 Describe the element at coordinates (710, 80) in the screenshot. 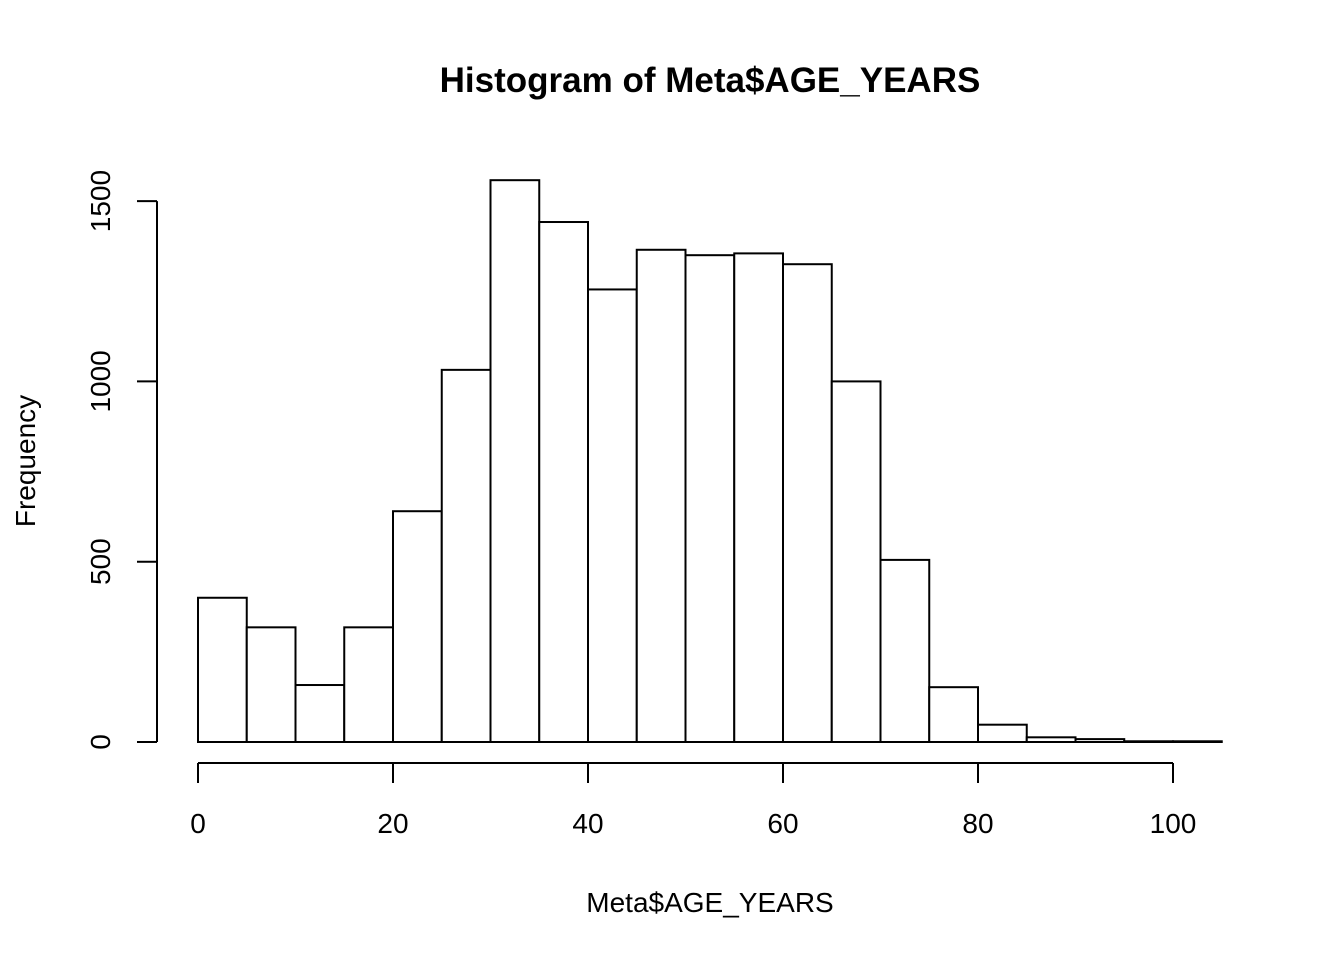

I see `chart-title: Histogram of Meta$AGE_YEARS` at that location.